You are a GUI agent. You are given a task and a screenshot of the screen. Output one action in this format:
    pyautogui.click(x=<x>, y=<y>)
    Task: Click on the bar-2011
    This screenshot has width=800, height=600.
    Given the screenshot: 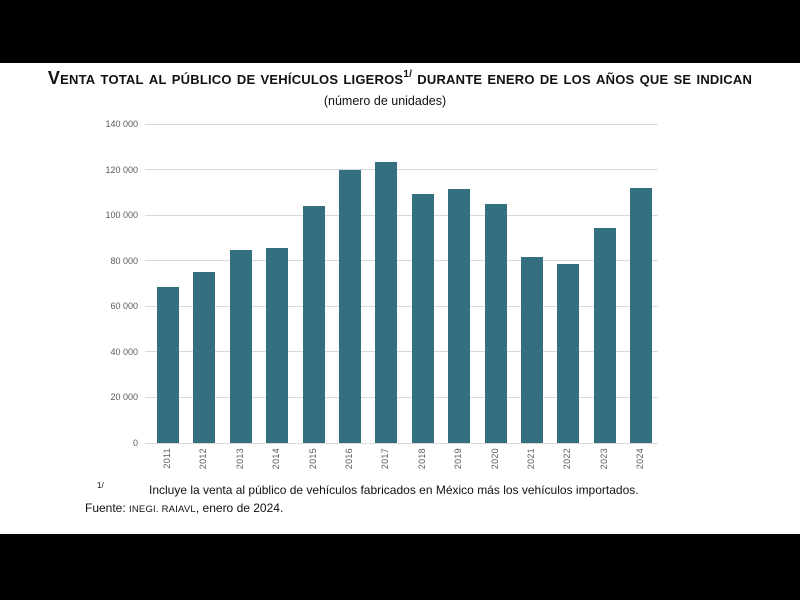 What is the action you would take?
    pyautogui.click(x=168, y=364)
    